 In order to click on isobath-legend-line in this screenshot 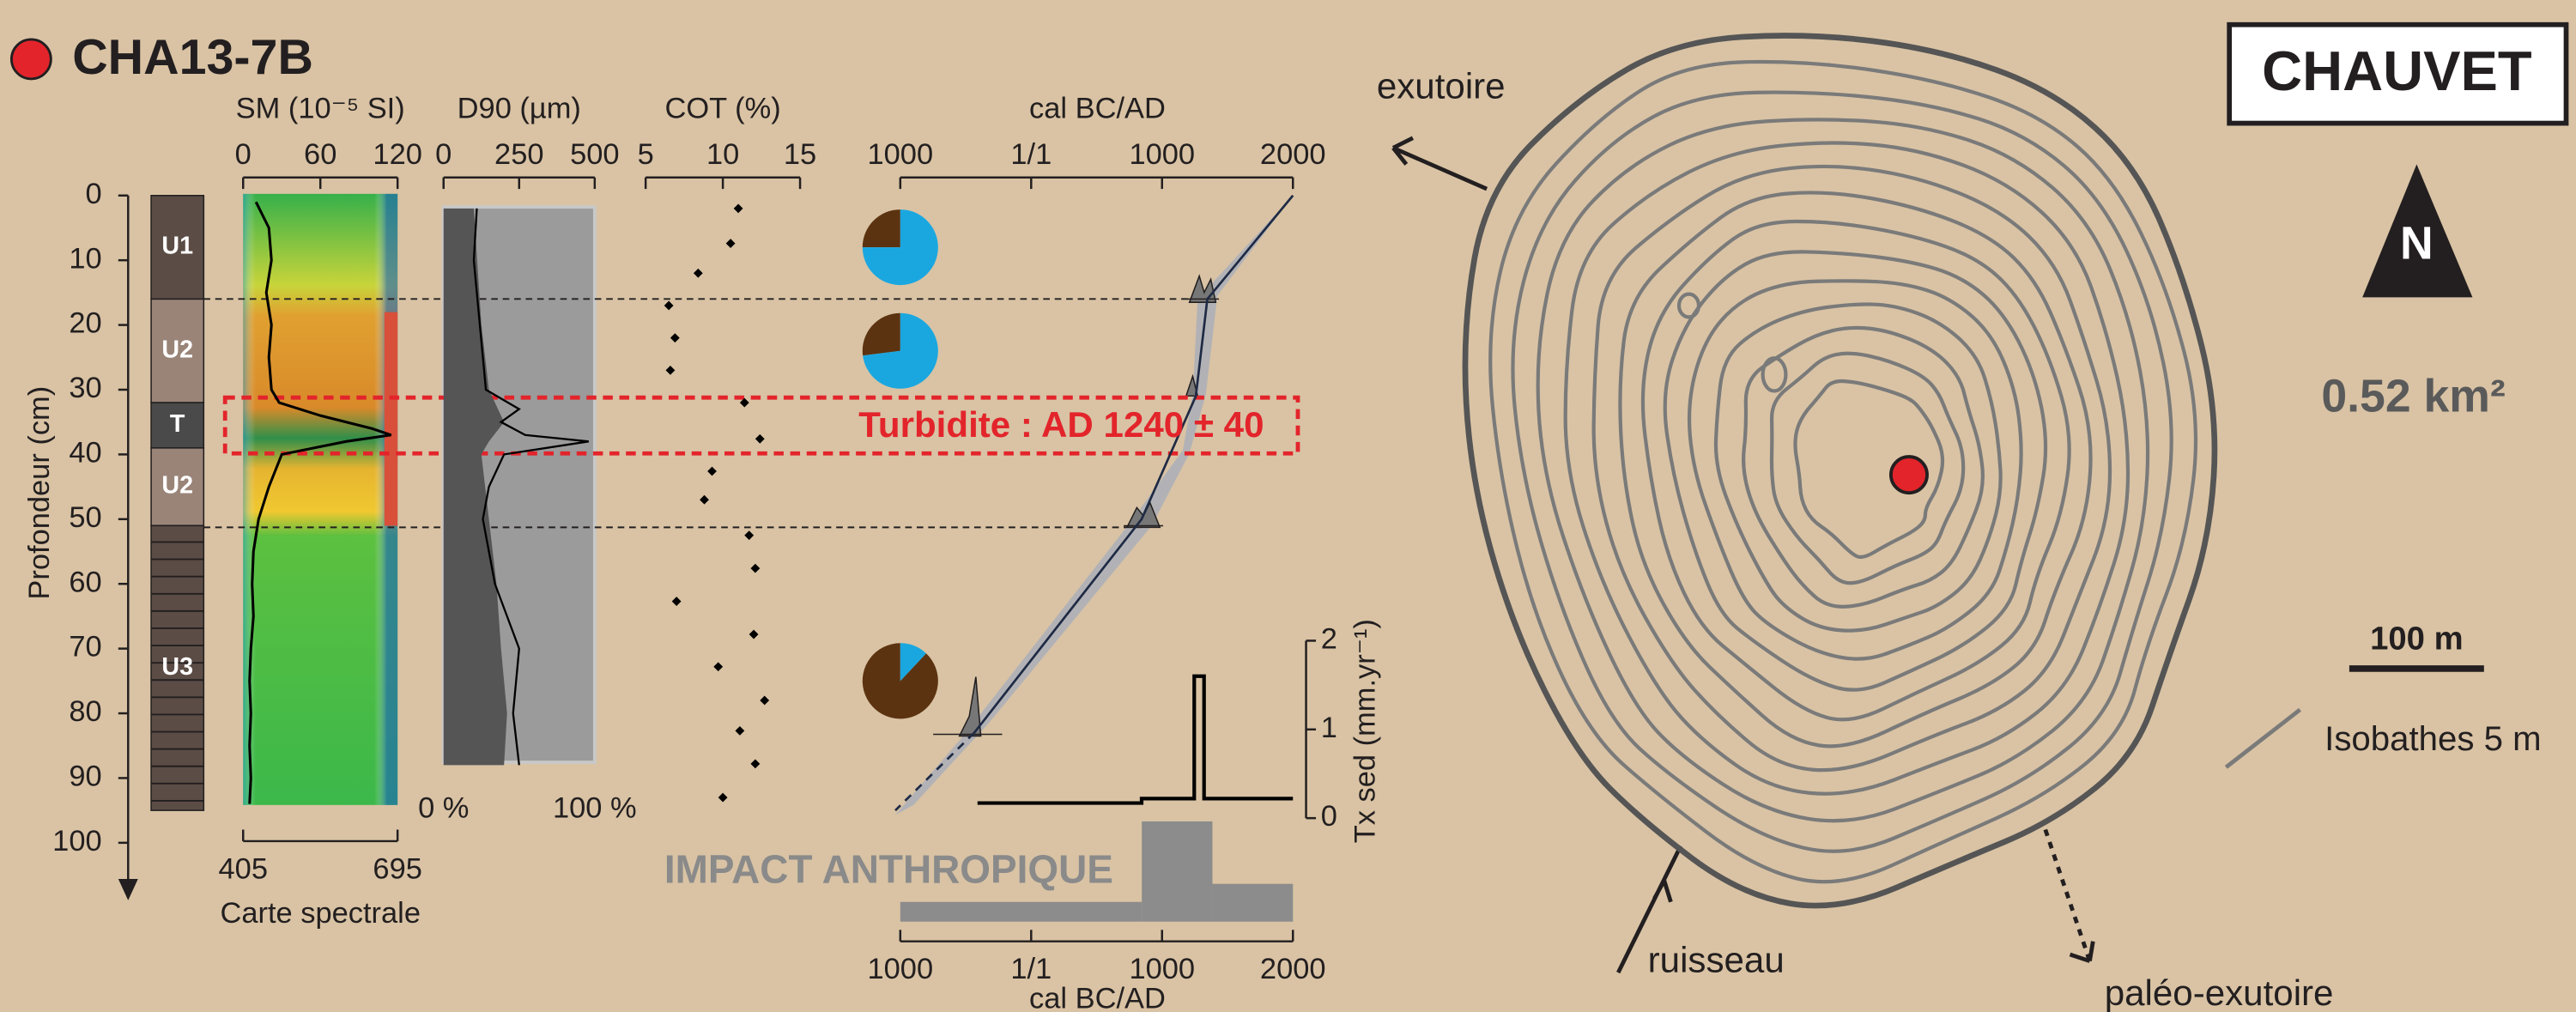, I will do `click(2262, 738)`.